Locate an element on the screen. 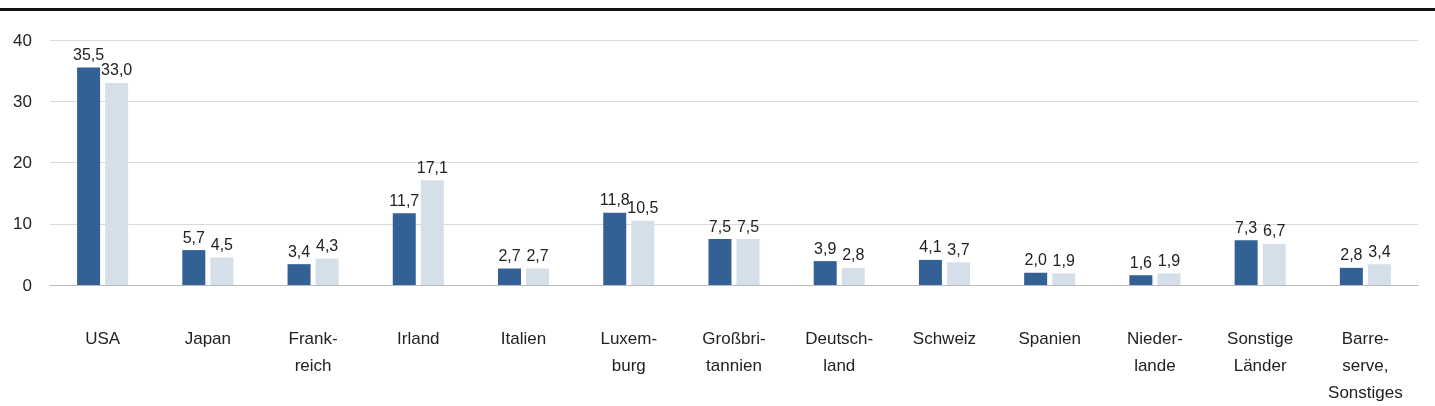 The image size is (1435, 406). data-label: 35,5 is located at coordinates (89, 55).